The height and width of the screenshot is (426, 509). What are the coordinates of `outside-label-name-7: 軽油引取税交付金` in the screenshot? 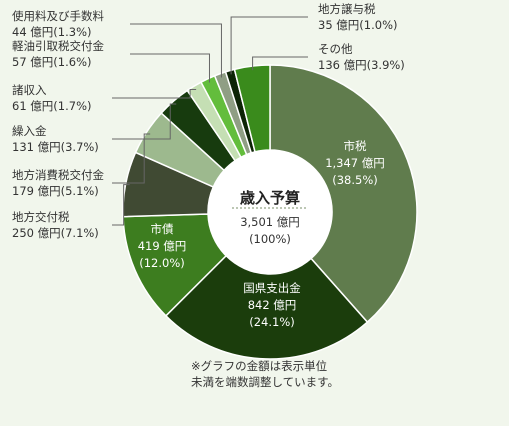 It's located at (58, 46).